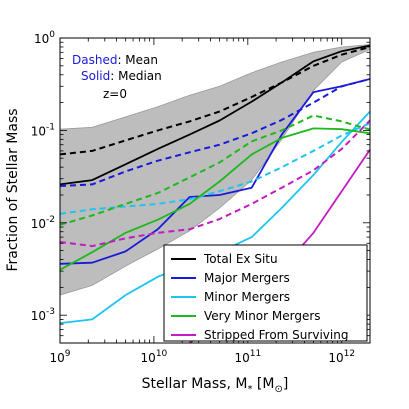  What do you see at coordinates (247, 297) in the screenshot?
I see `legend-label-minor-mergers: Minor Mergers` at bounding box center [247, 297].